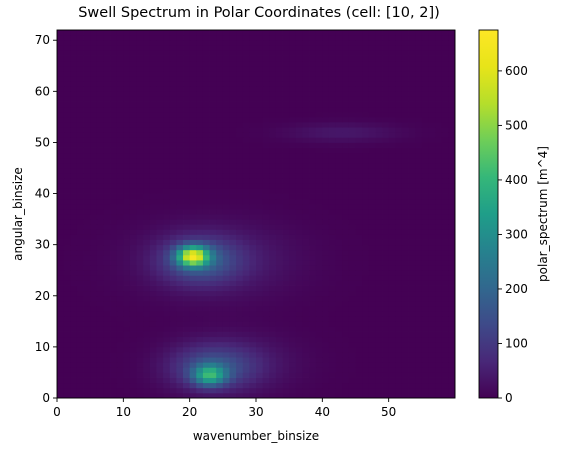 The image size is (563, 457). Describe the element at coordinates (322, 412) in the screenshot. I see `x-tick-label: 40` at that location.